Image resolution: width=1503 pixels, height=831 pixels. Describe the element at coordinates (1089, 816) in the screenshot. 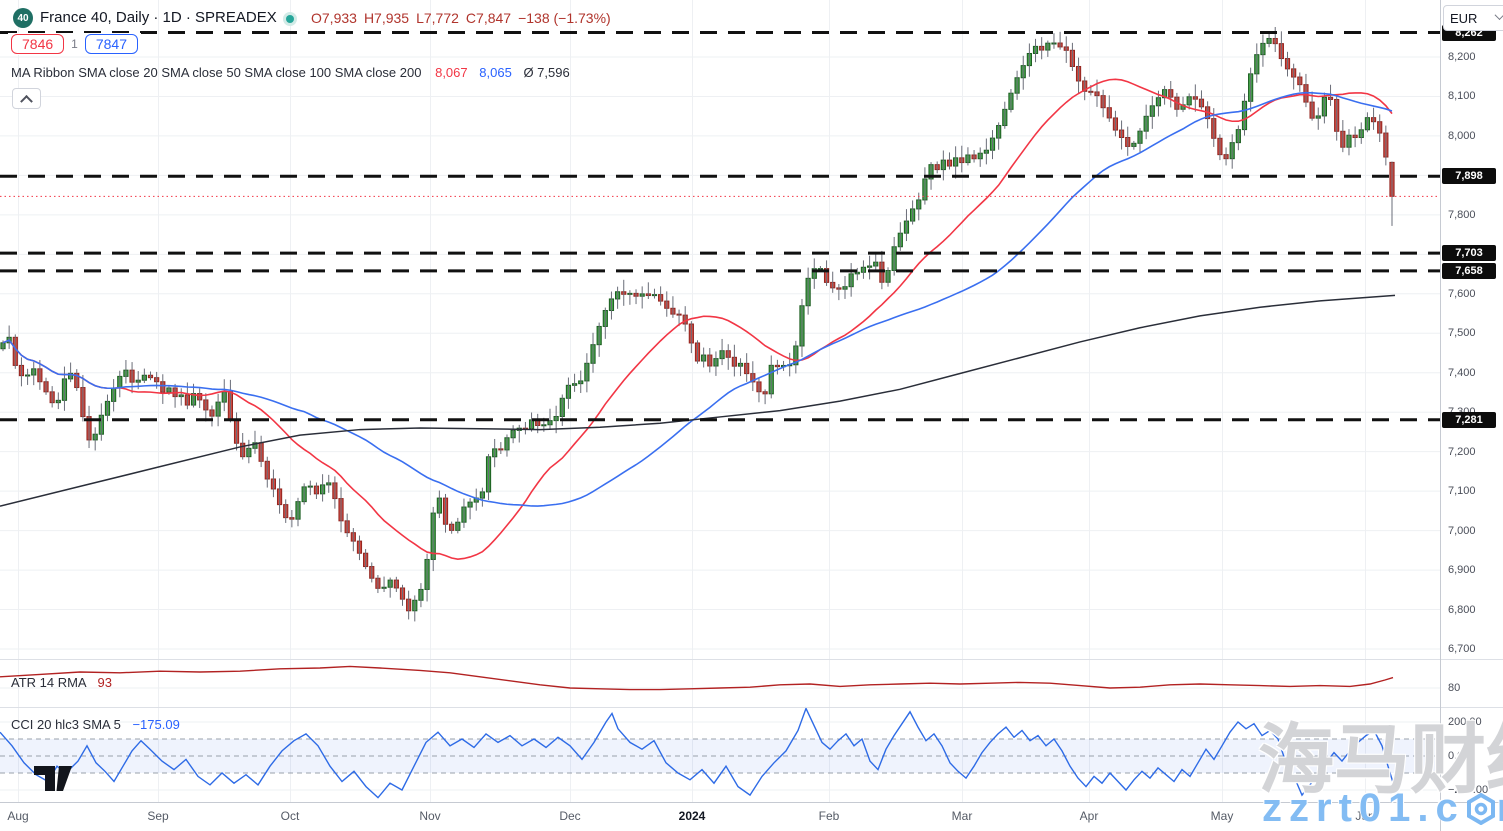

I see `time-axis-label-apr: Apr` at that location.